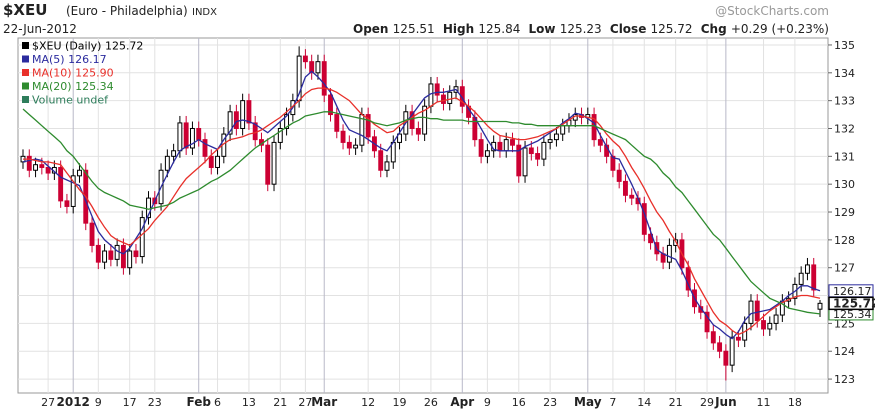  What do you see at coordinates (844, 101) in the screenshot?
I see `y-tick-label: 133` at bounding box center [844, 101].